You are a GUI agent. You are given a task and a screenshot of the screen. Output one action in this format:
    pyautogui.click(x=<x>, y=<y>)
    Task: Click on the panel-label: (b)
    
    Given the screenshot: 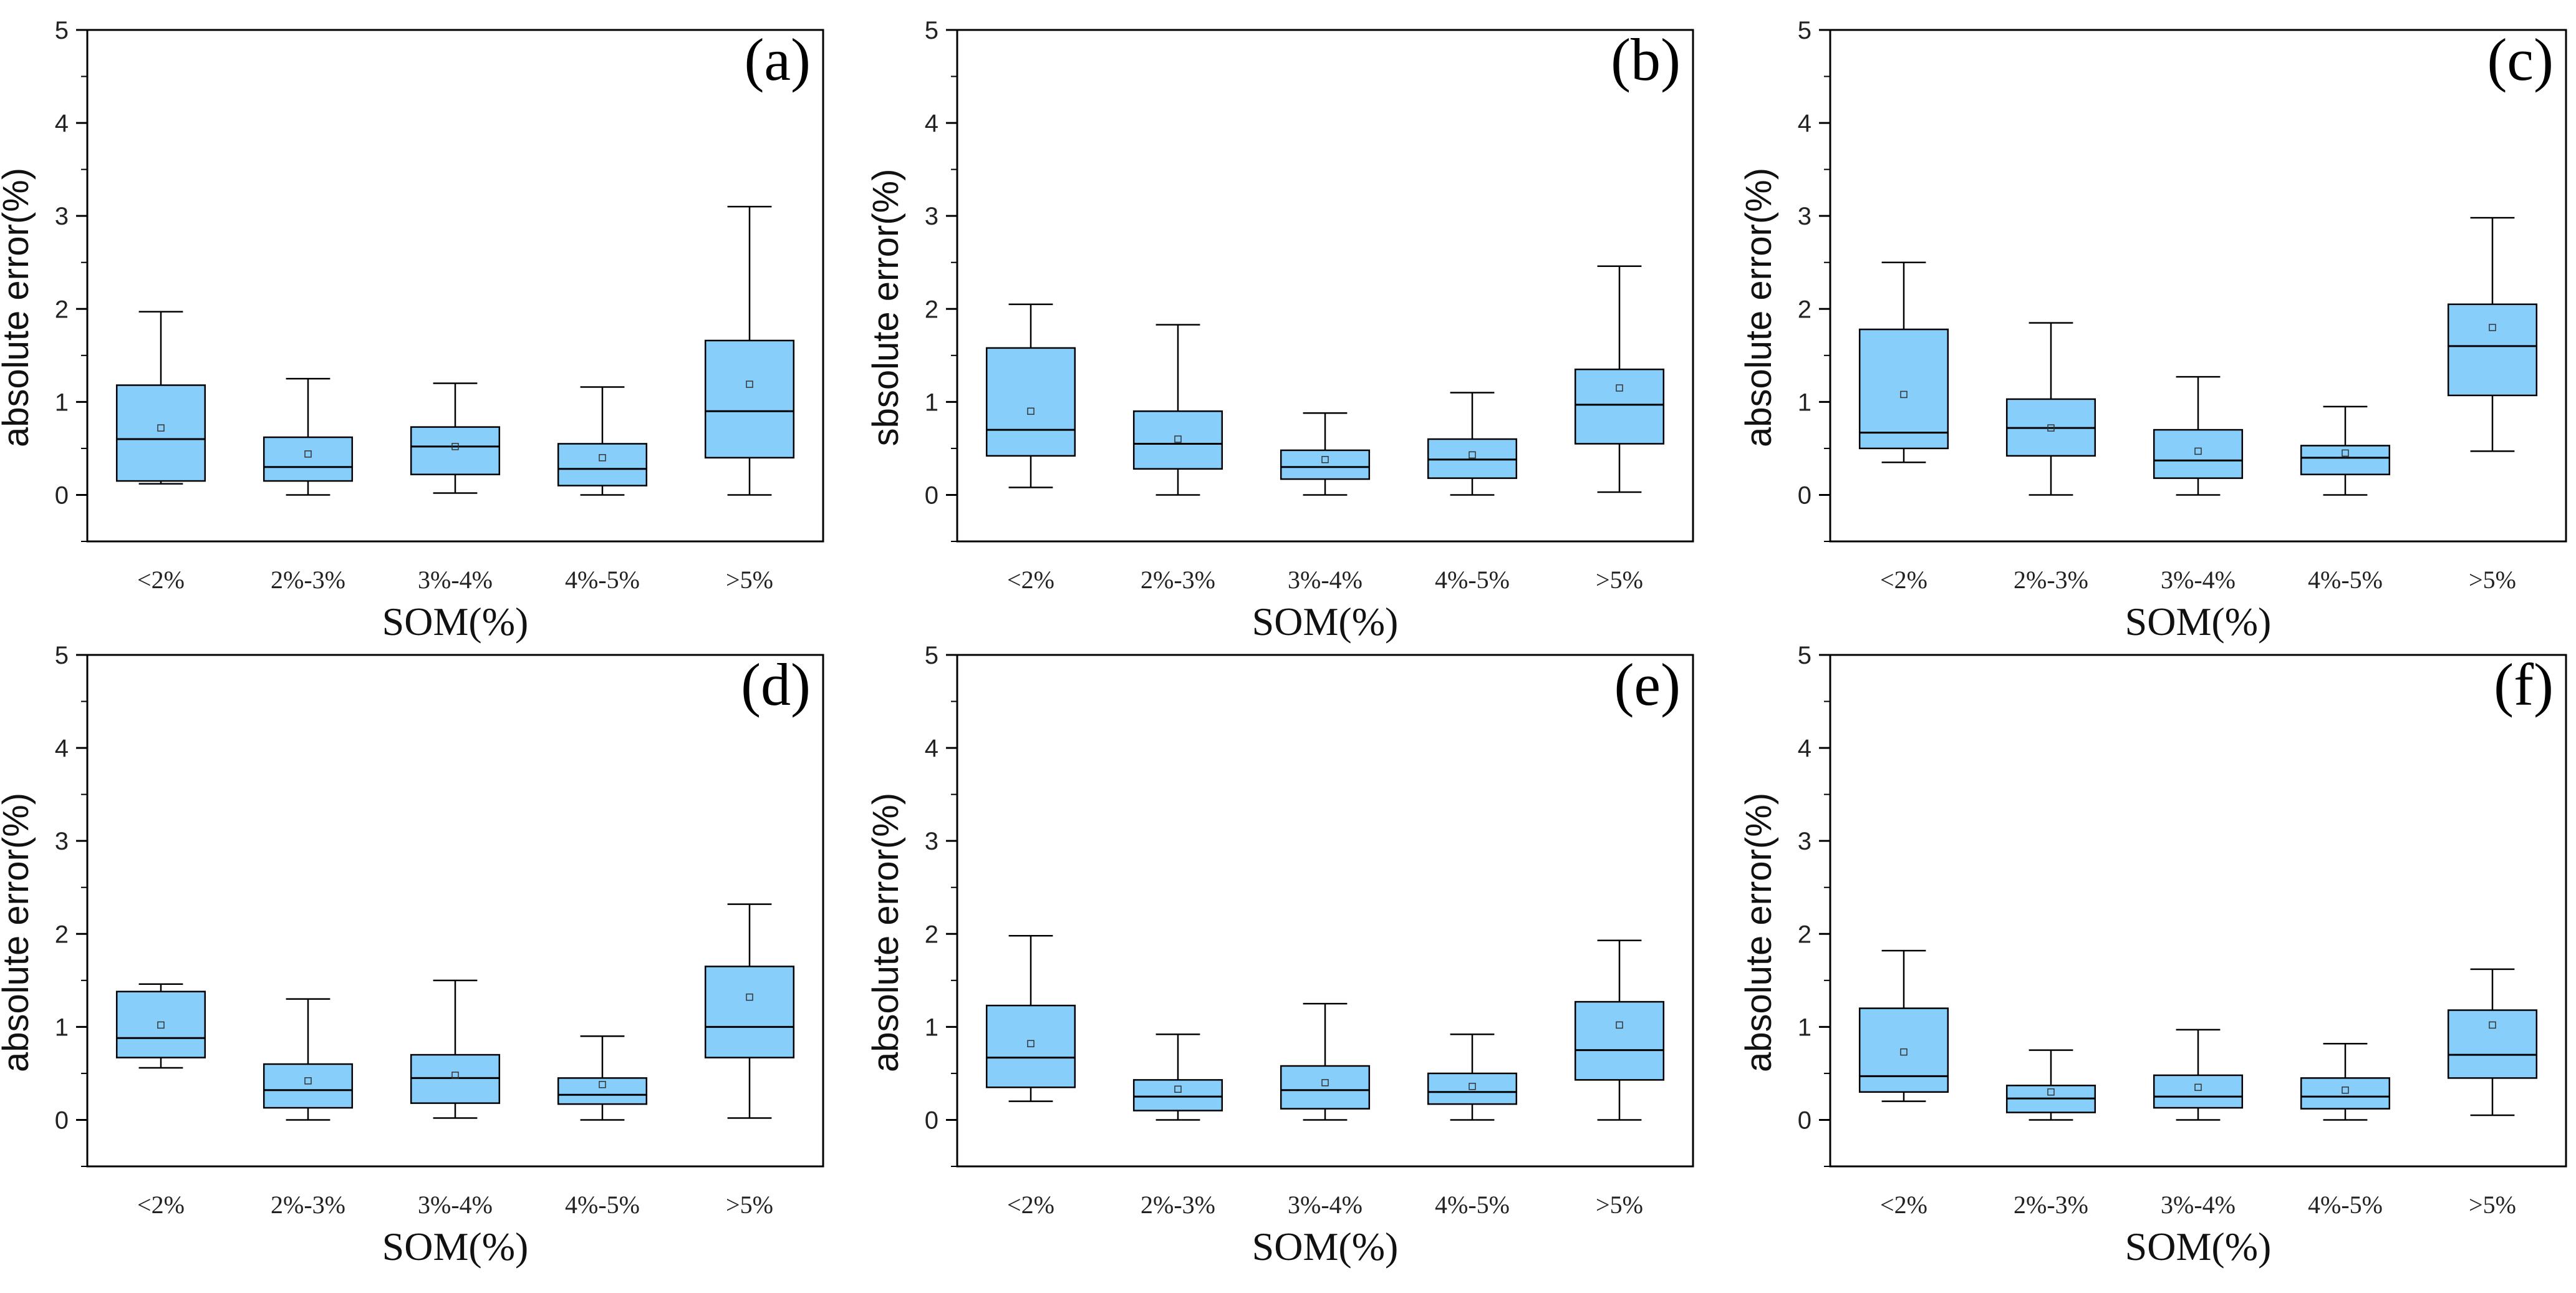 What is the action you would take?
    pyautogui.click(x=1646, y=59)
    